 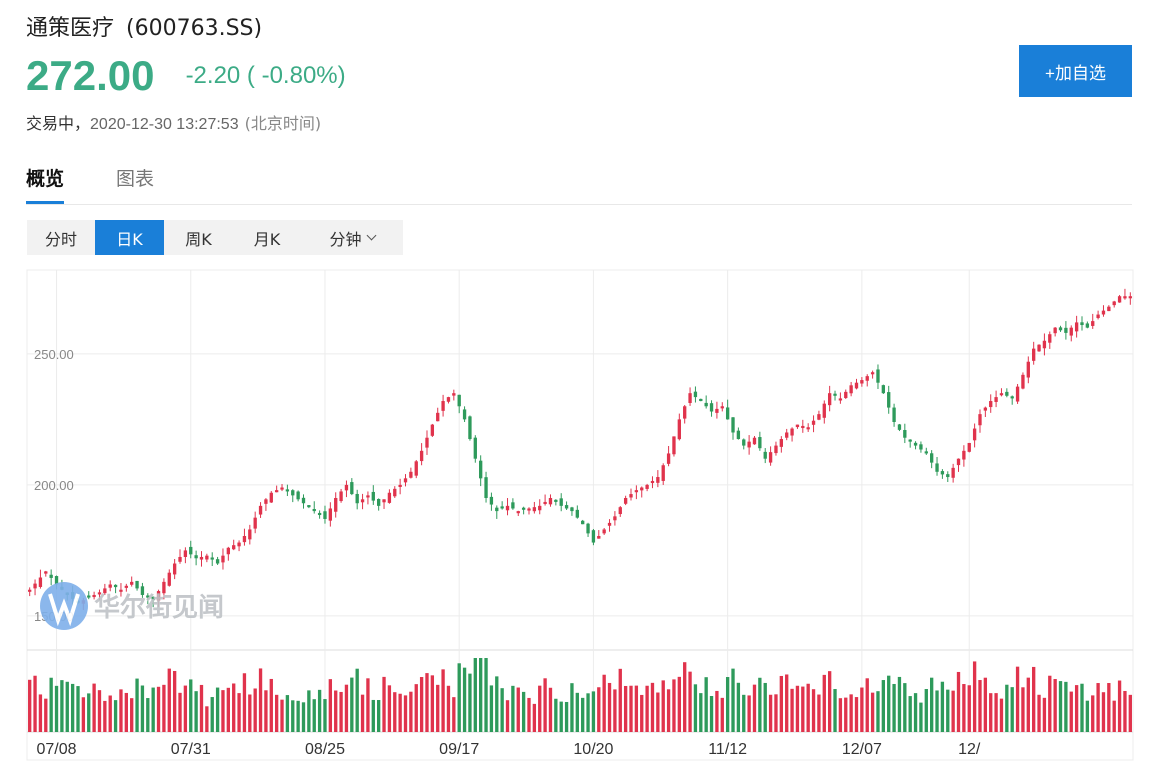 What do you see at coordinates (45, 184) in the screenshot?
I see `tab-overview: 概览` at bounding box center [45, 184].